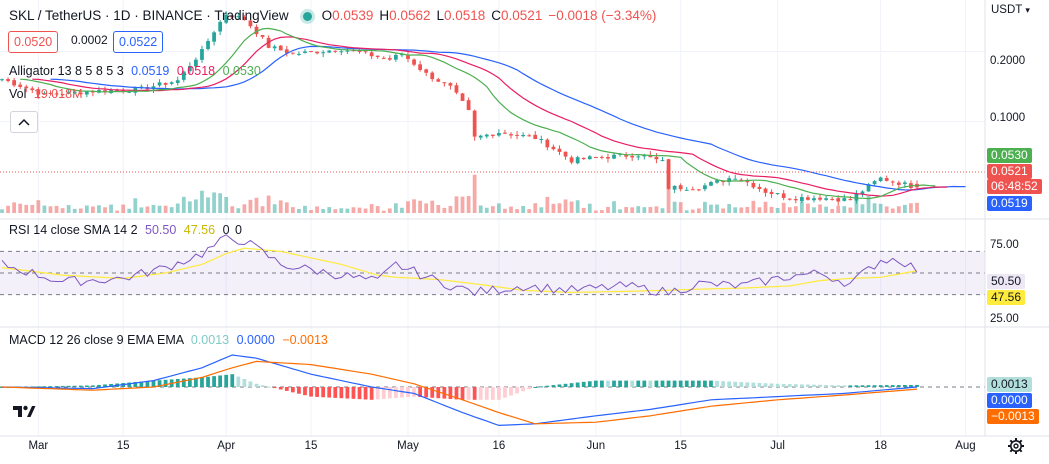 The height and width of the screenshot is (464, 1049). Describe the element at coordinates (1016, 446) in the screenshot. I see `settings-gear-icon` at that location.